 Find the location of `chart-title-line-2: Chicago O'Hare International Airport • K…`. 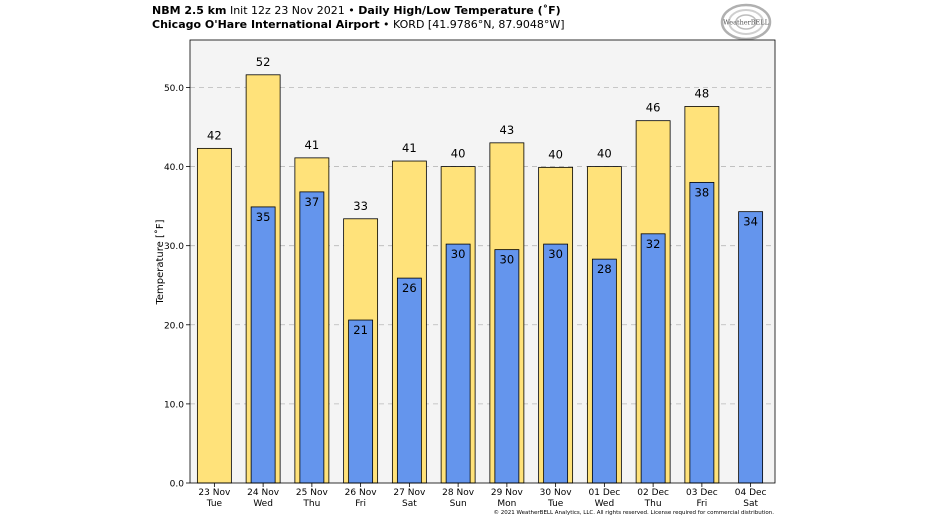

chart-title-line-2: Chicago O'Hare International Airport • K… is located at coordinates (358, 24).